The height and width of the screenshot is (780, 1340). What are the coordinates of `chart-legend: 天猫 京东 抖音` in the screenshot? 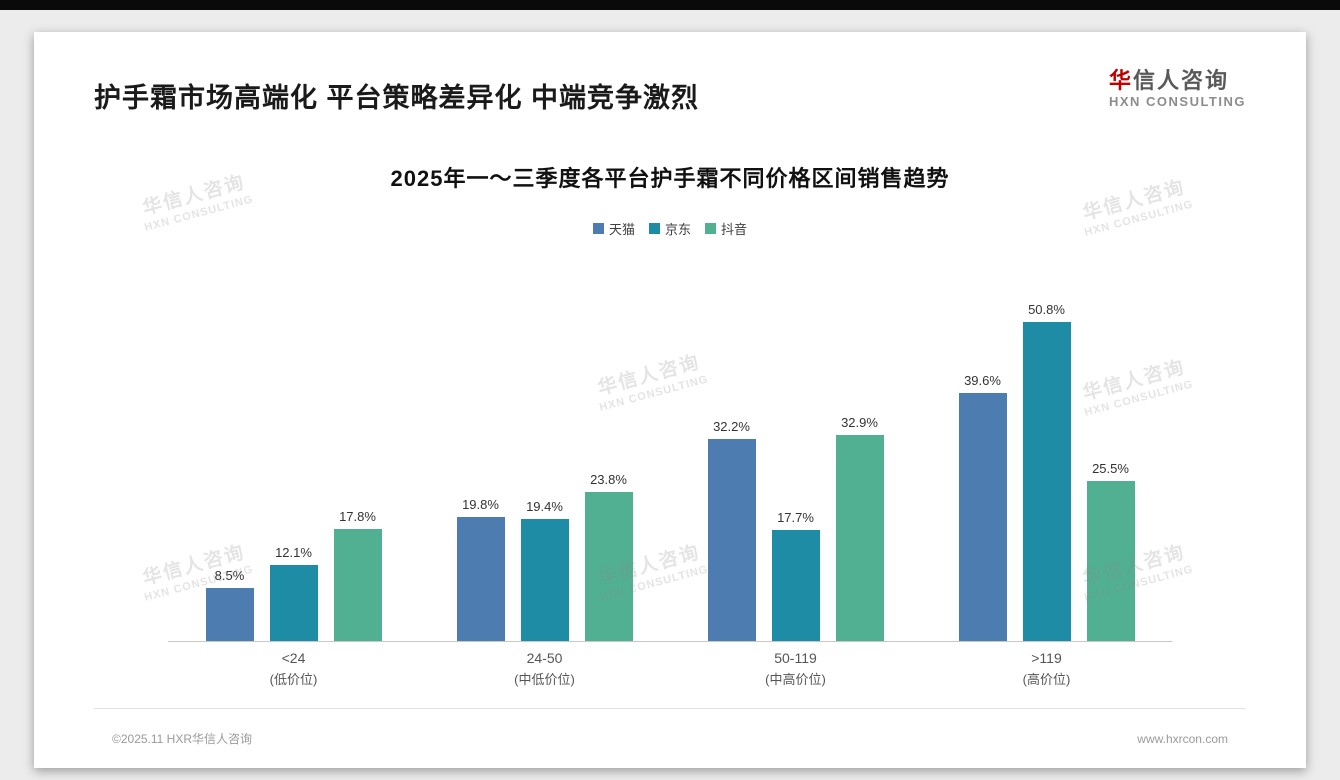 It's located at (670, 228).